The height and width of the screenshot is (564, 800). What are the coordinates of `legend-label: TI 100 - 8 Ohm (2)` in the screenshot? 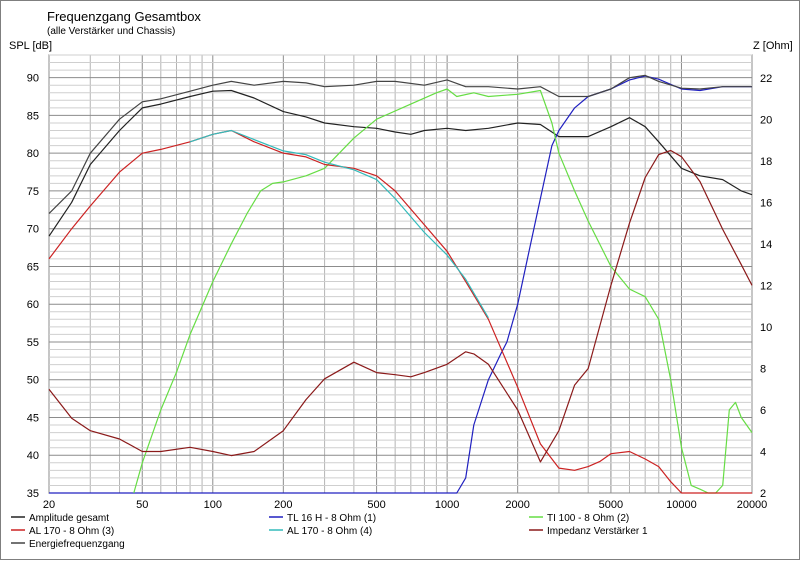 It's located at (588, 518).